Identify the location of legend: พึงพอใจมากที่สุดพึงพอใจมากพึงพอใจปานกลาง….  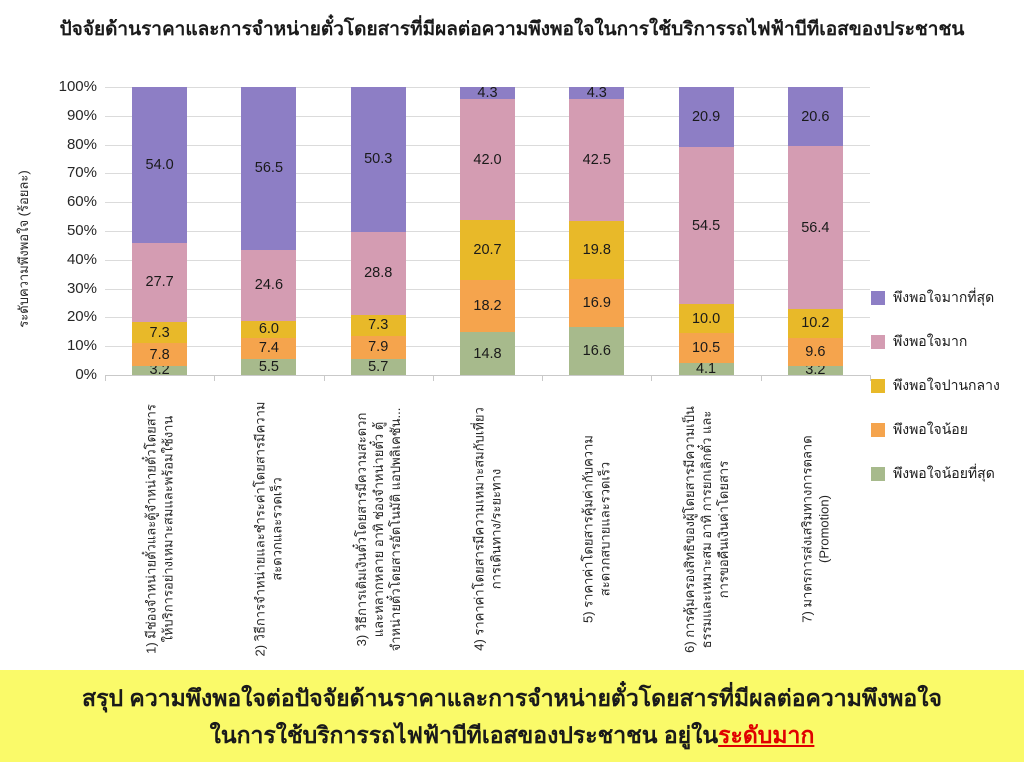
(935, 386).